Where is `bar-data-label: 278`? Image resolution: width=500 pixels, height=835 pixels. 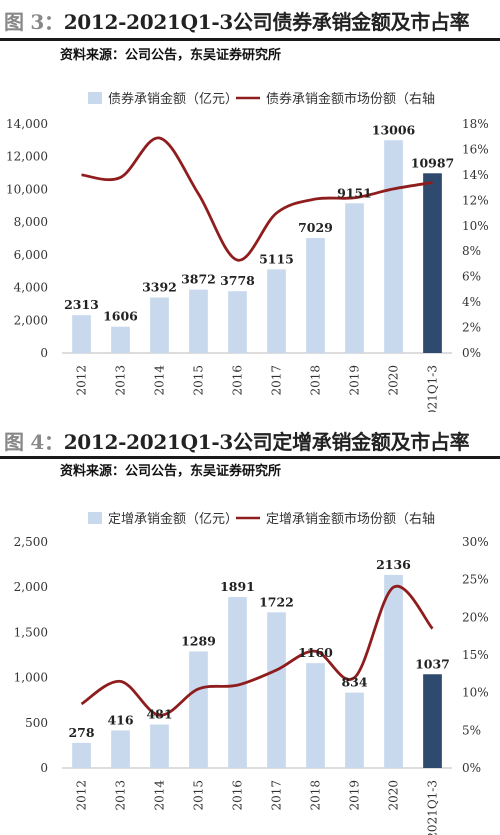
bar-data-label: 278 is located at coordinates (81, 732).